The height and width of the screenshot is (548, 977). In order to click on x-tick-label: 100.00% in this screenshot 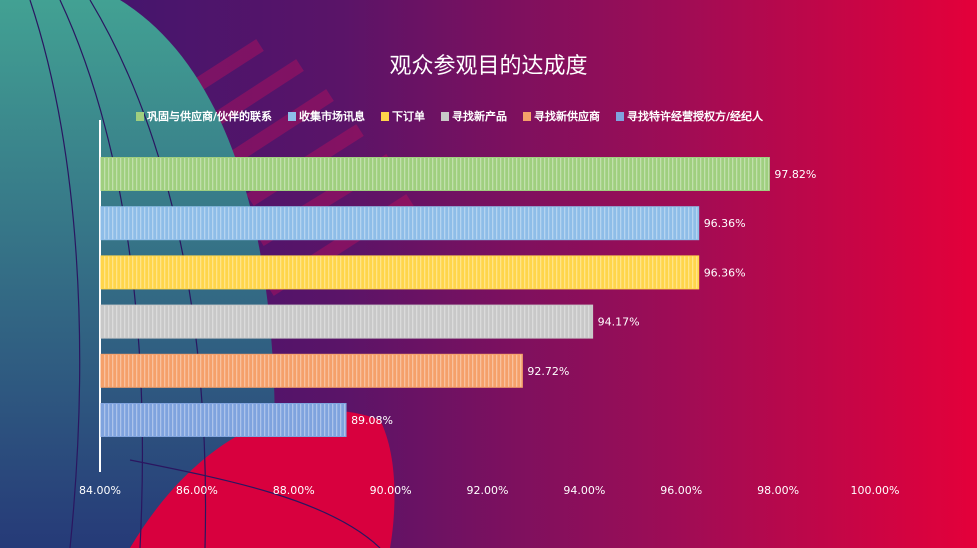, I will do `click(875, 490)`.